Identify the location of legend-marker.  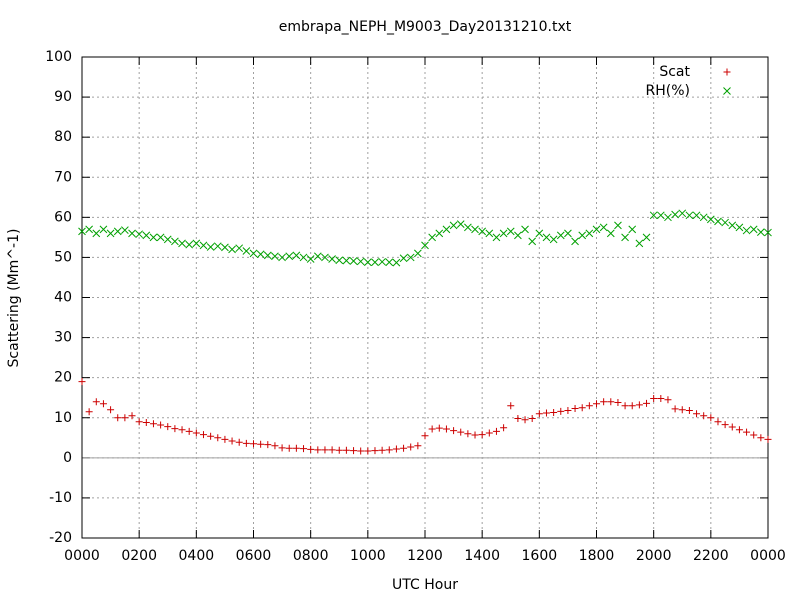
(727, 72).